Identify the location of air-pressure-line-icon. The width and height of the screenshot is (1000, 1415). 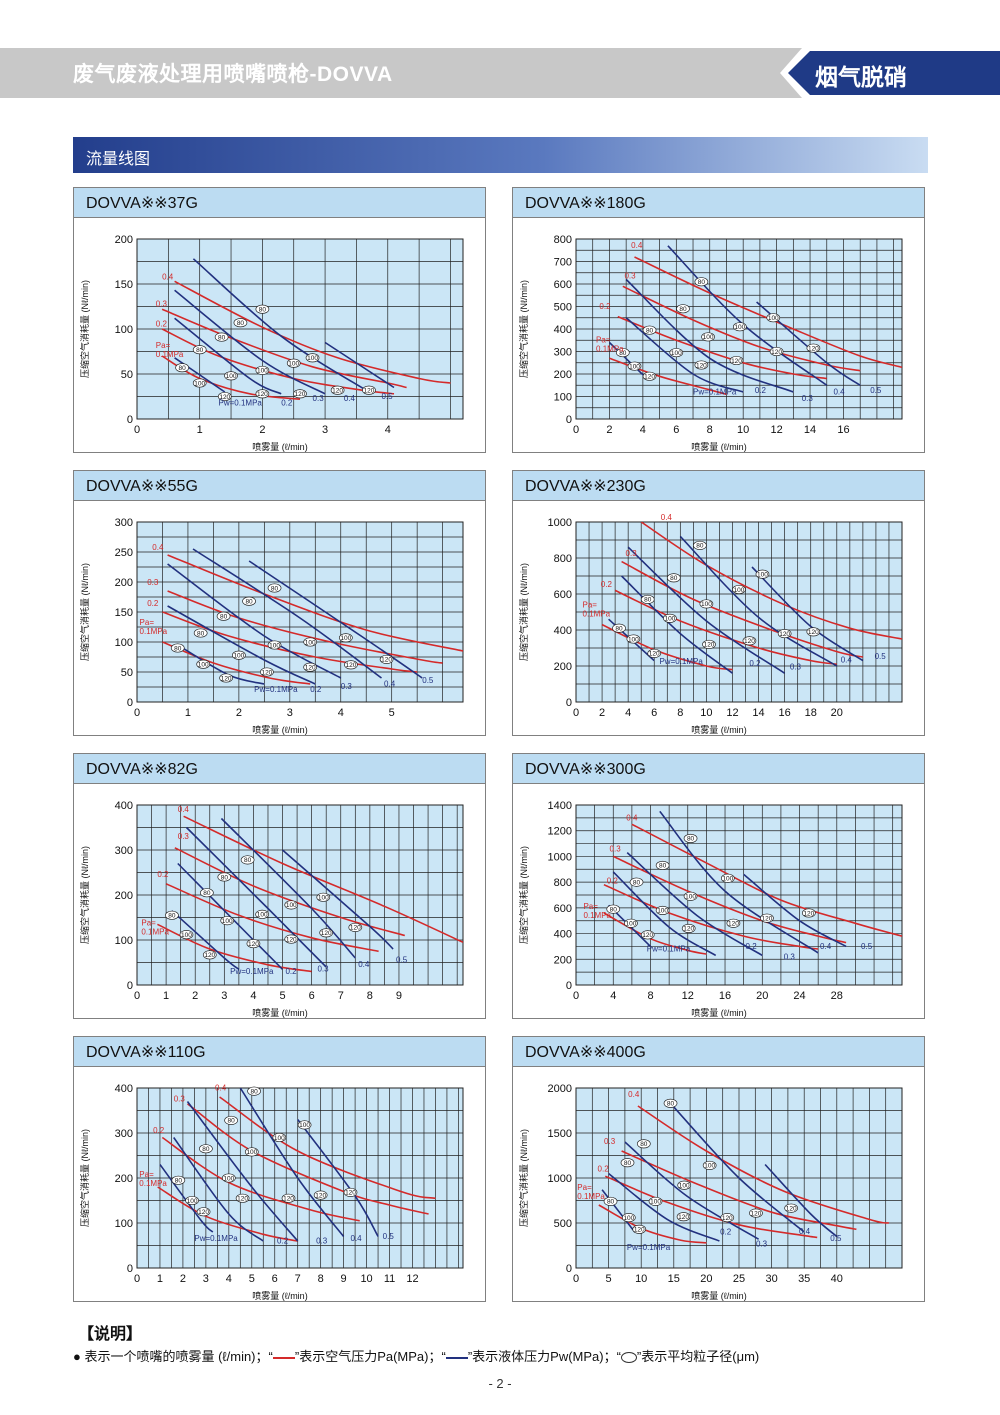
(283, 1357).